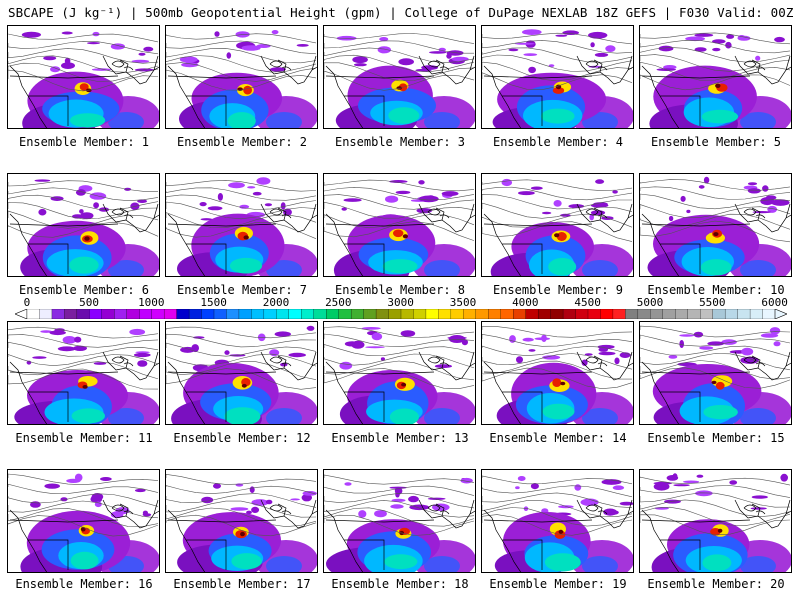 The image size is (800, 600). Describe the element at coordinates (242, 290) in the screenshot. I see `ensemble-member-label: Ensemble Member: 7` at that location.